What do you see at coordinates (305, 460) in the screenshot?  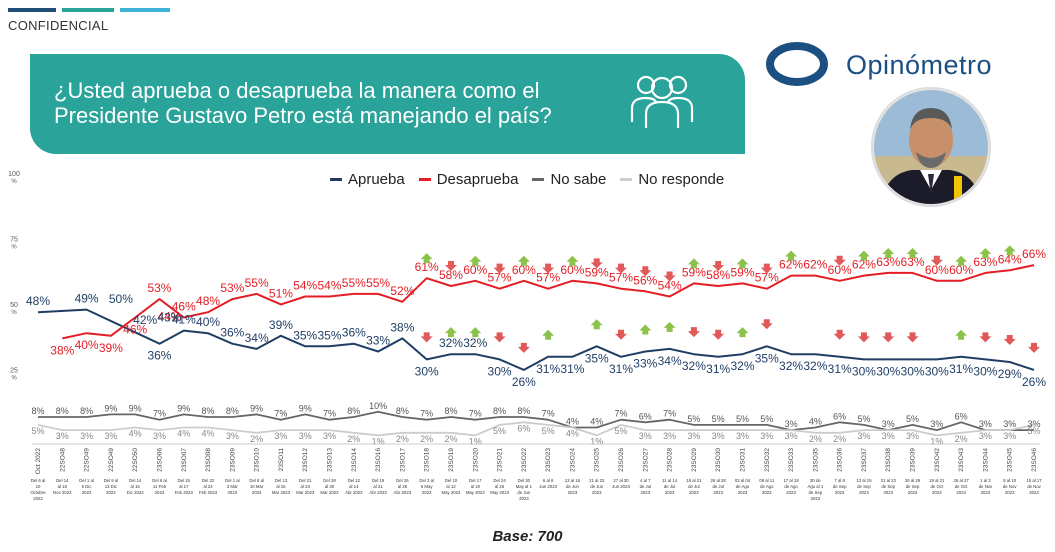 I see `x-tick-label: 23SO12` at bounding box center [305, 460].